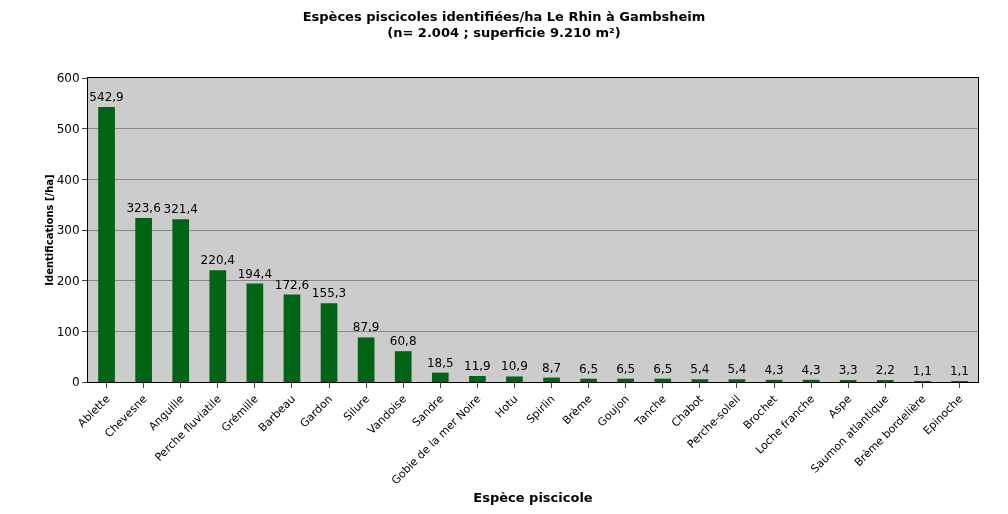  I want to click on y-tick-label: 500, so click(68, 128).